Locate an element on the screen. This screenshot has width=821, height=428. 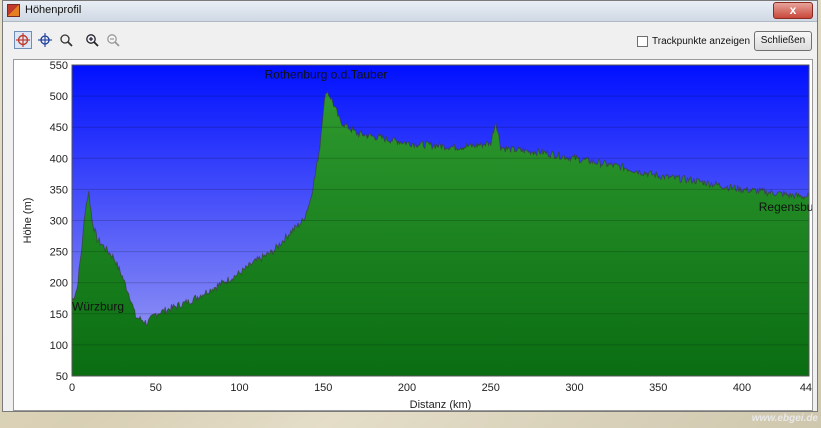
select-target-icon is located at coordinates (23, 40).